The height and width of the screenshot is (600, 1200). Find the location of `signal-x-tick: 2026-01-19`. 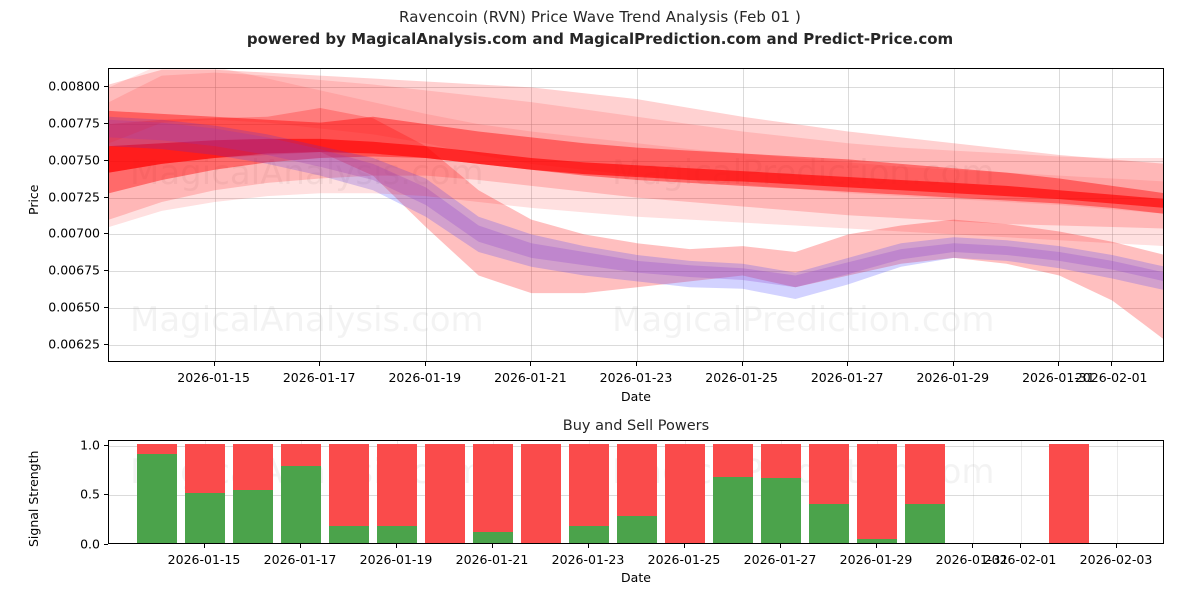

signal-x-tick: 2026-01-19 is located at coordinates (396, 559).